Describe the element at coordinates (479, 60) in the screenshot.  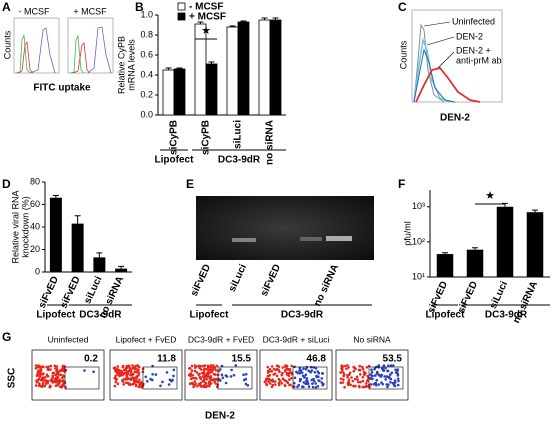
I see `legend-label: anti-prM ab` at that location.